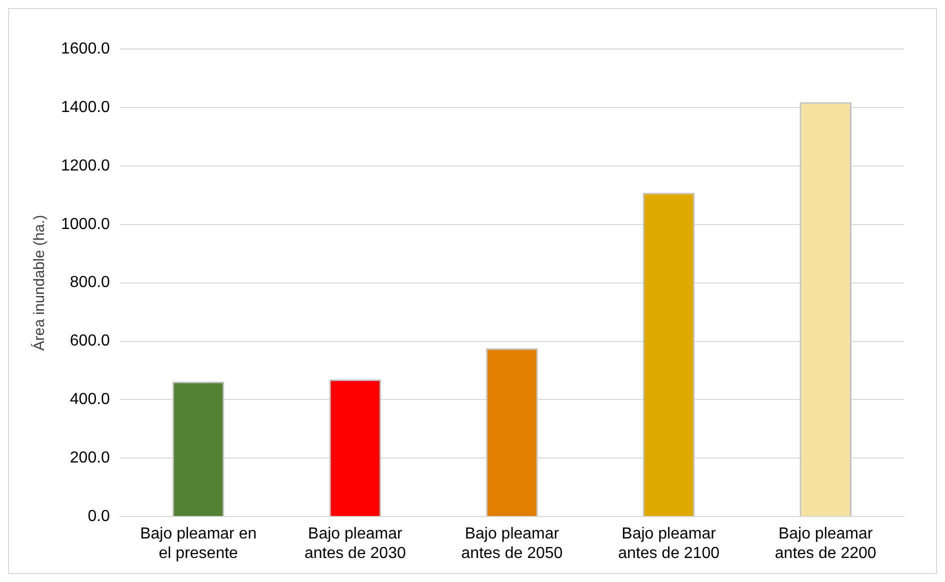 The width and height of the screenshot is (945, 582). I want to click on y-tick-label: 1400.0, so click(85, 107).